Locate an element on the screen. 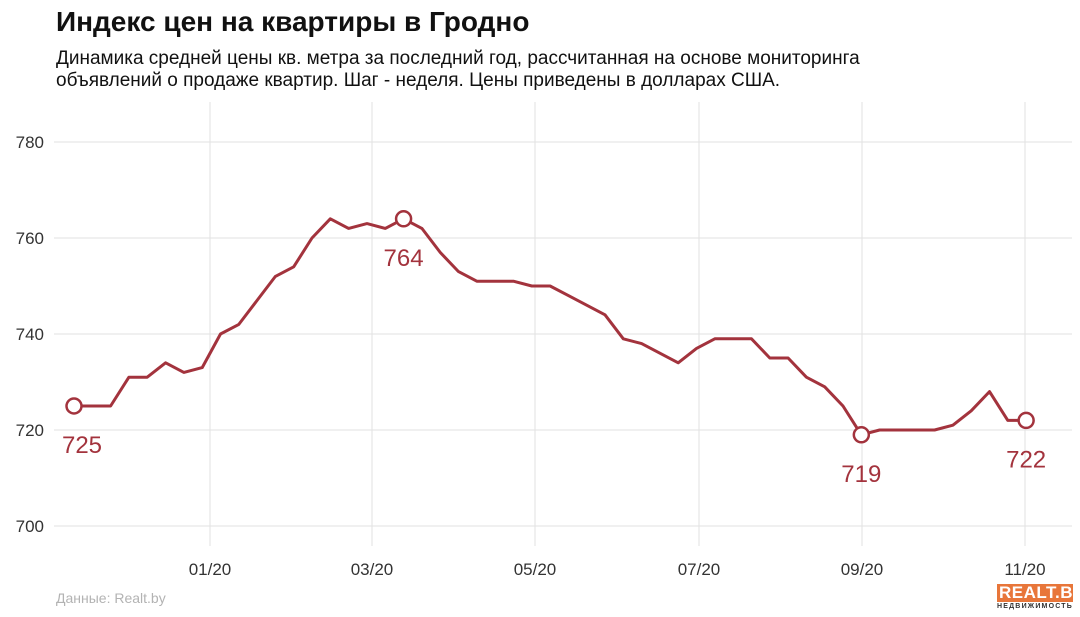 The height and width of the screenshot is (617, 1080). annotation-label: 719 is located at coordinates (861, 474).